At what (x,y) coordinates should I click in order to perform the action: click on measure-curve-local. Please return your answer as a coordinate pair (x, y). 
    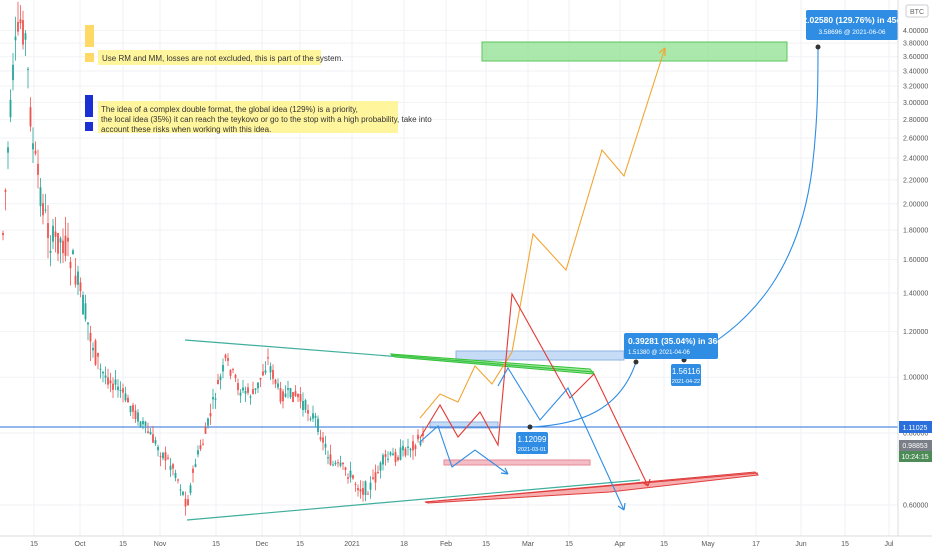
    Looking at the image, I should click on (583, 394).